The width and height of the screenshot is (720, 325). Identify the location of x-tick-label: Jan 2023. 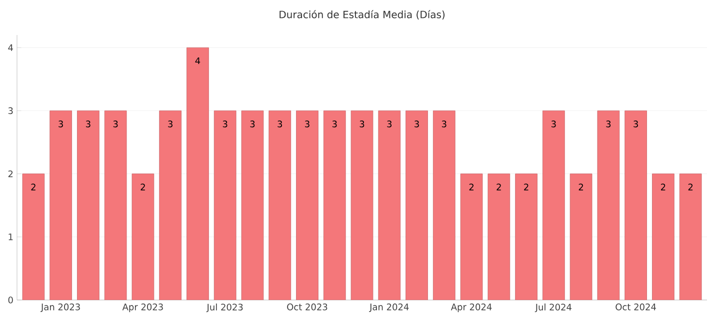
(60, 308).